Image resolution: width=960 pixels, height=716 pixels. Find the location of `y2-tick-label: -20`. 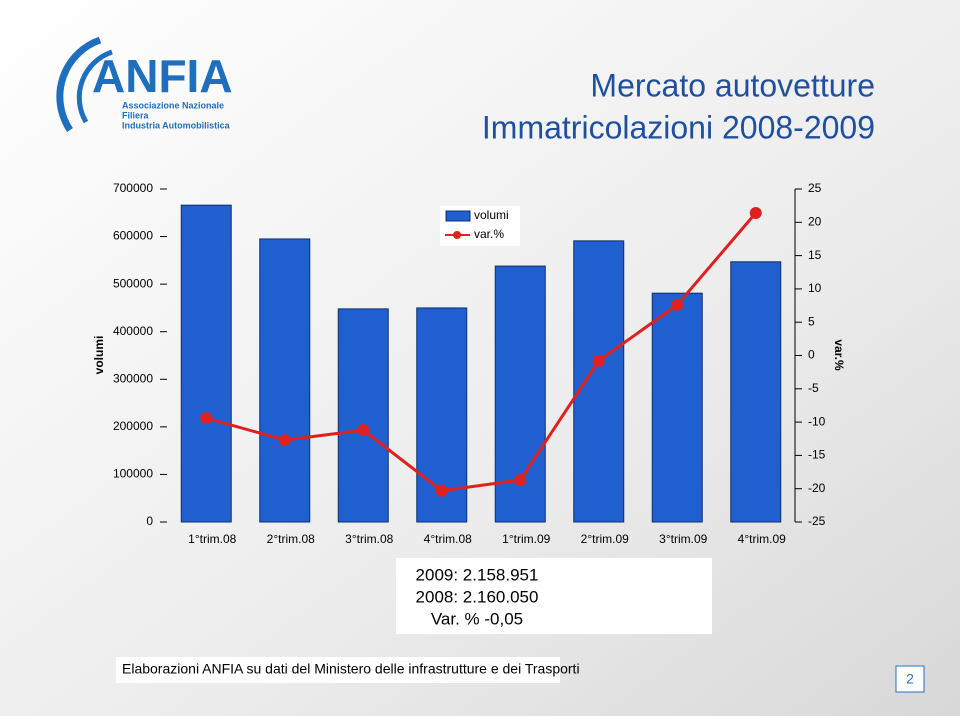

y2-tick-label: -20 is located at coordinates (817, 488).